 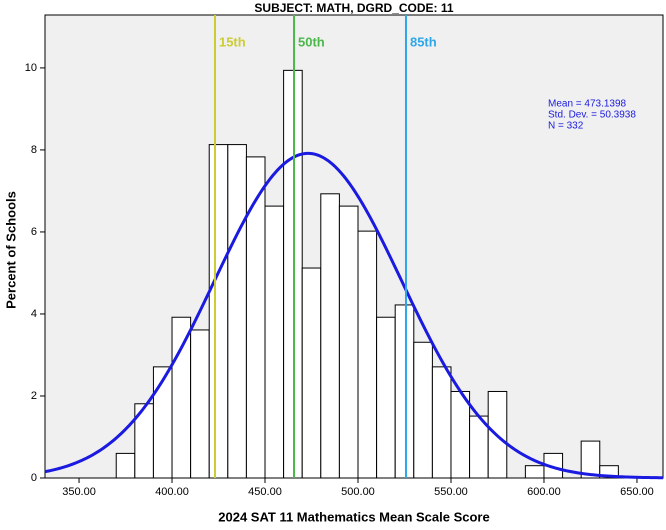 What do you see at coordinates (358, 492) in the screenshot?
I see `x-tick-label: 500.00` at bounding box center [358, 492].